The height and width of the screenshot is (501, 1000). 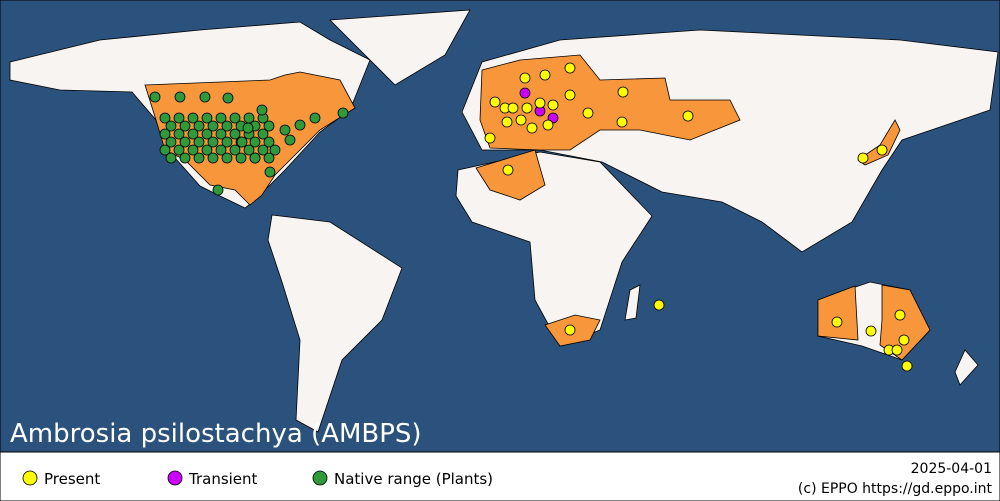 I want to click on south-america, so click(x=335, y=323).